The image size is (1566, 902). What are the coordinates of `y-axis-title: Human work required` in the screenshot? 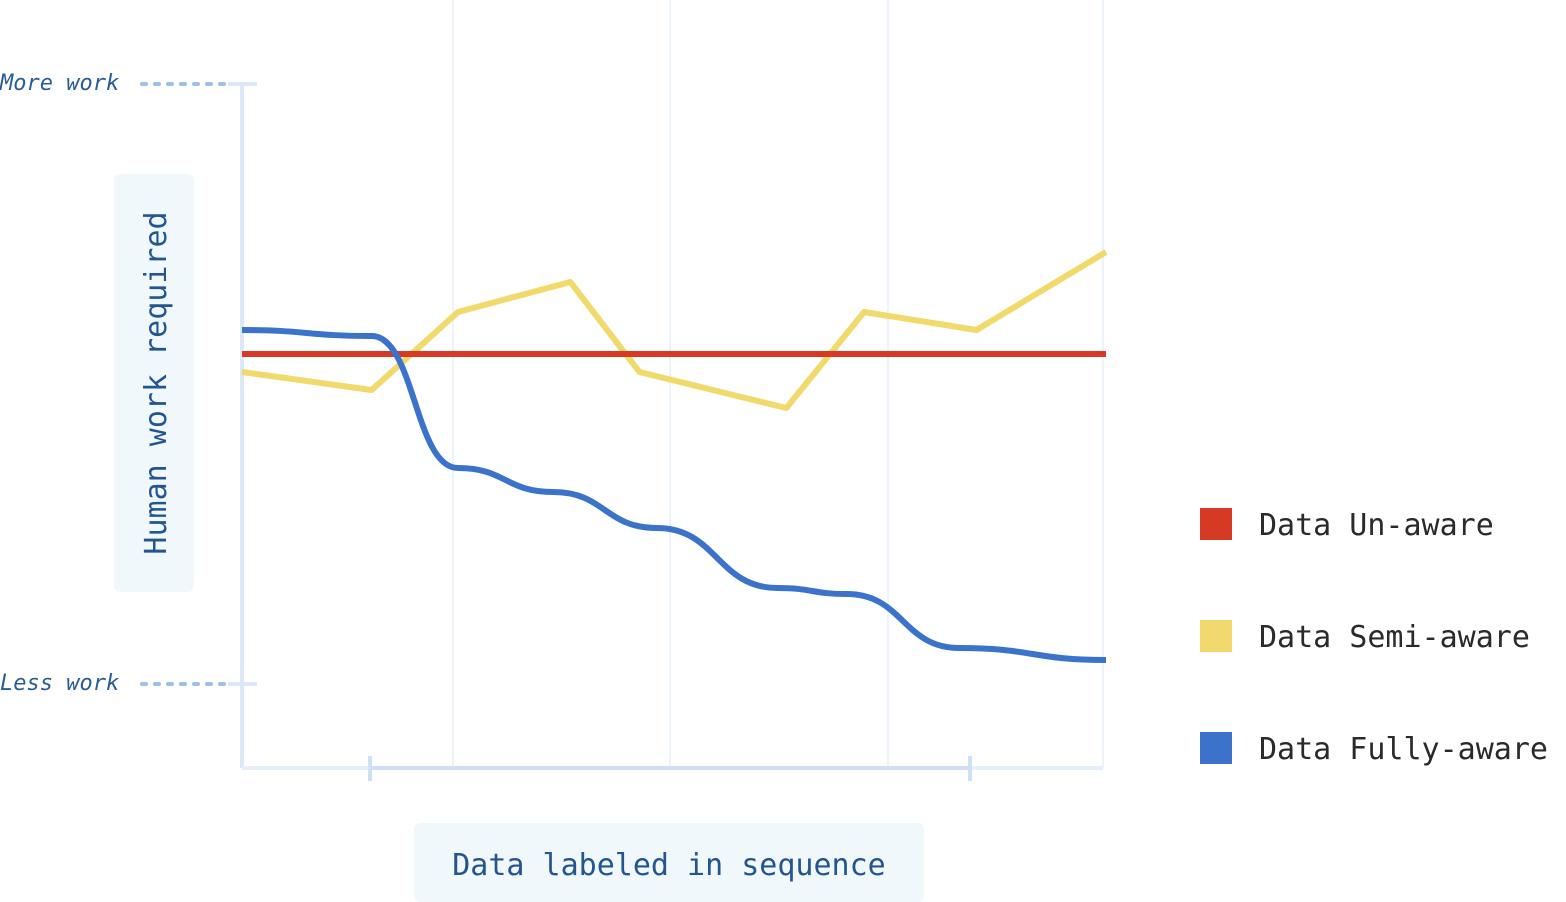 It's located at (156, 382).